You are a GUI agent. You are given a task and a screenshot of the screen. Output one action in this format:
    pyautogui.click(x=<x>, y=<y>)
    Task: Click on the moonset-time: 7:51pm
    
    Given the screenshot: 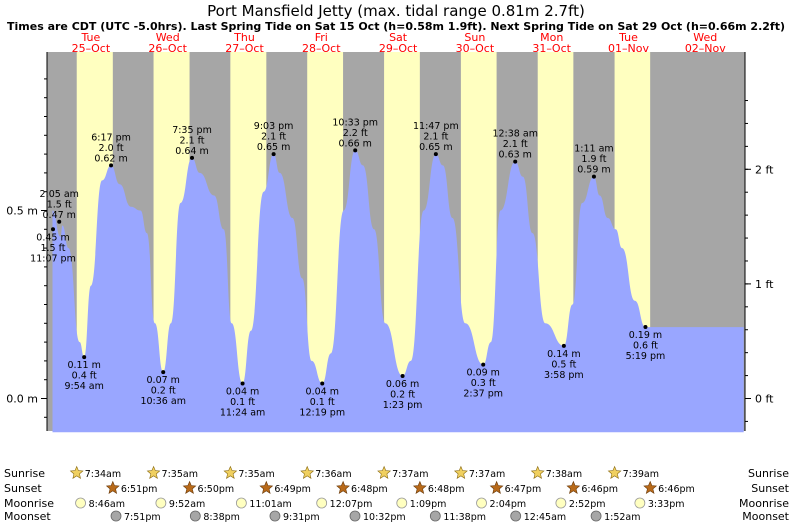 What is the action you would take?
    pyautogui.click(x=142, y=517)
    